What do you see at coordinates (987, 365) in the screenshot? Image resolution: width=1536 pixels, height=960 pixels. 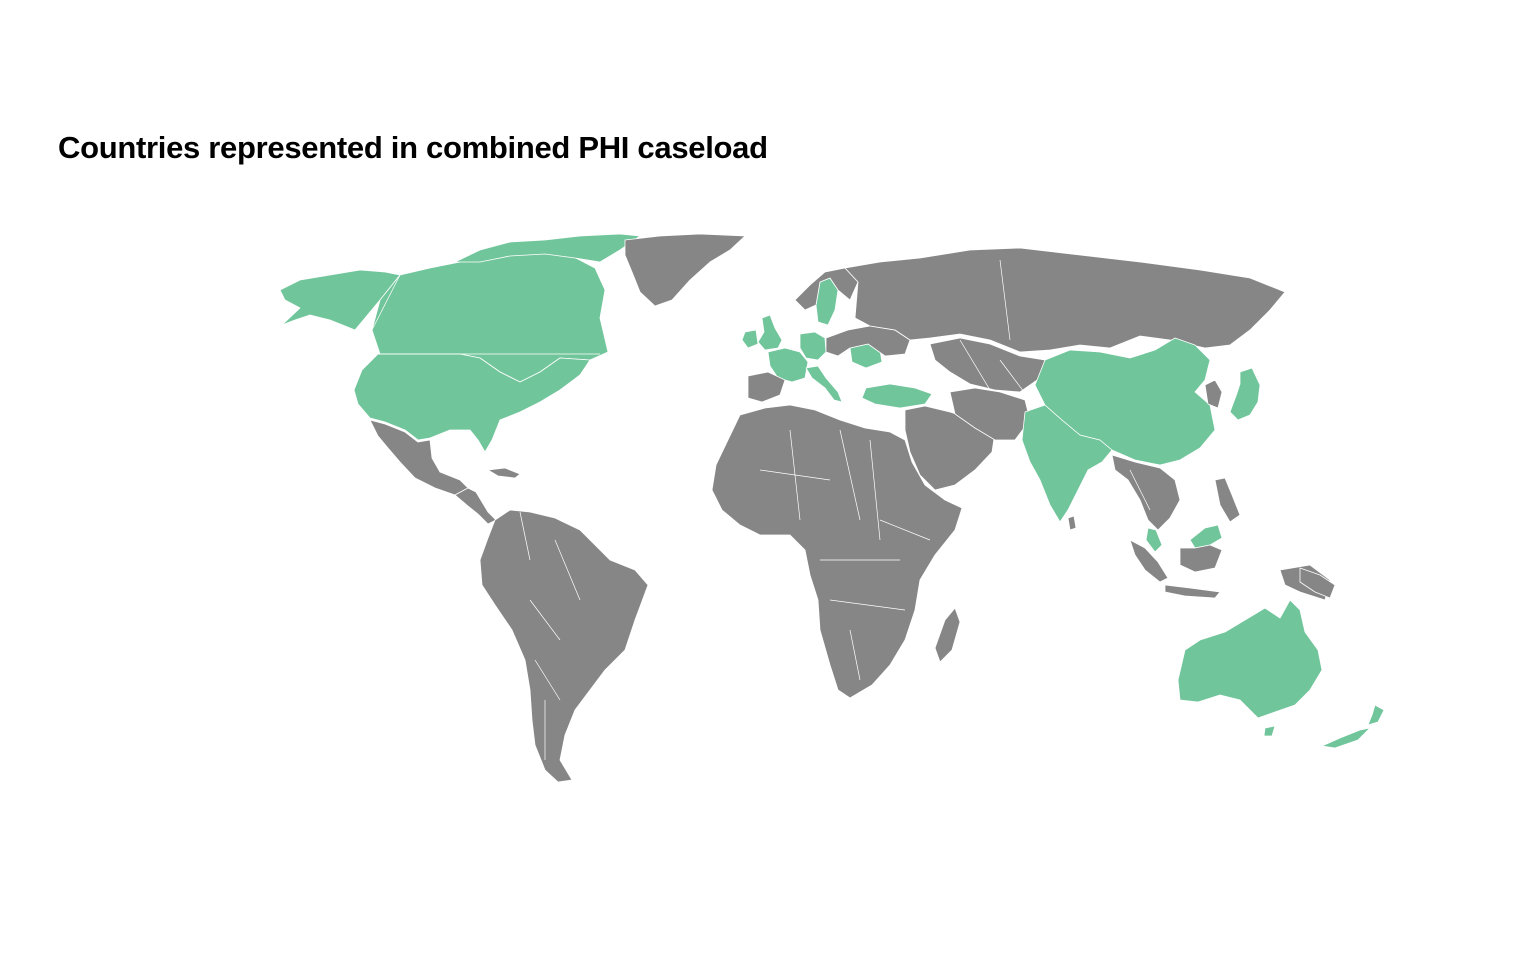 I see `region-central-asia` at bounding box center [987, 365].